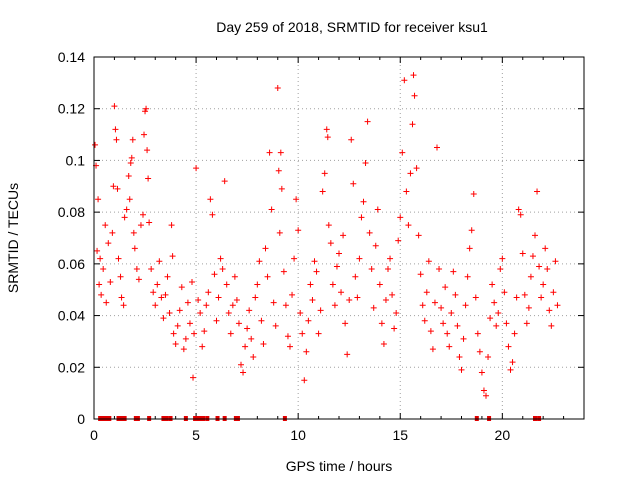 The height and width of the screenshot is (480, 640). What do you see at coordinates (71, 238) in the screenshot?
I see `y-tick-labels: 0 0.02 0.04 0.06 0.08 0.1 0.12 0.14` at bounding box center [71, 238].